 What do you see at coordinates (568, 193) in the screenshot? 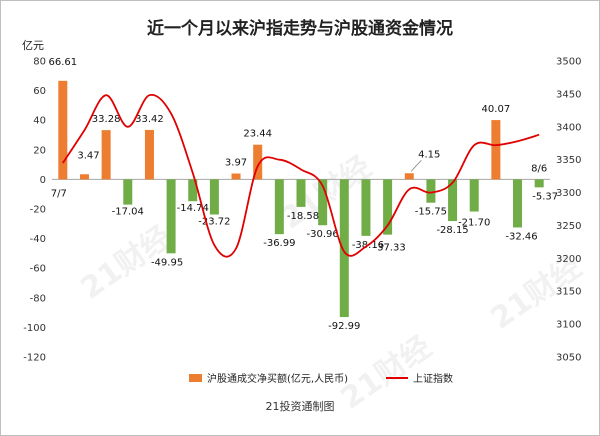
I see `right-tick-label: 3300` at bounding box center [568, 193].